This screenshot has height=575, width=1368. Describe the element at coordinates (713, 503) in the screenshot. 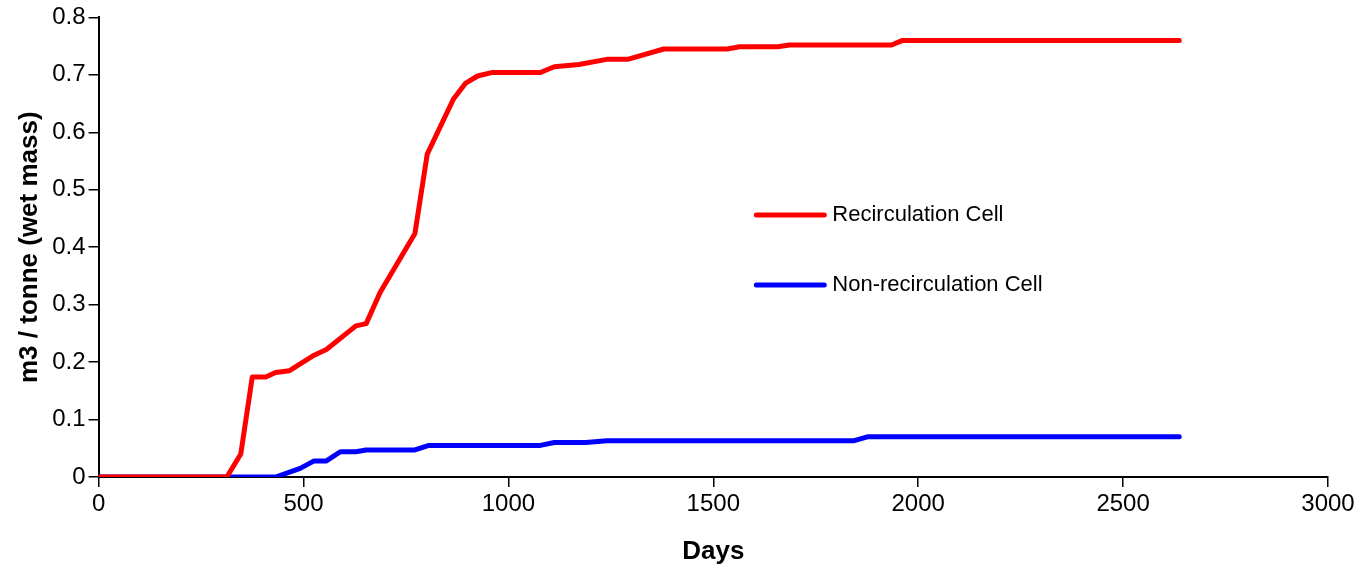

I see `x-tick-label: 1500` at that location.